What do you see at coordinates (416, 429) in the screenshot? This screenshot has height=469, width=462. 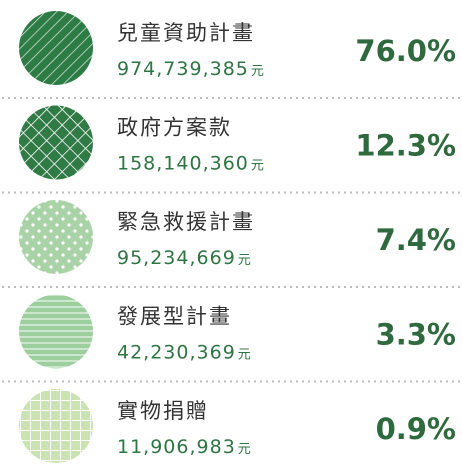 I see `item-percent: 0.9%` at bounding box center [416, 429].